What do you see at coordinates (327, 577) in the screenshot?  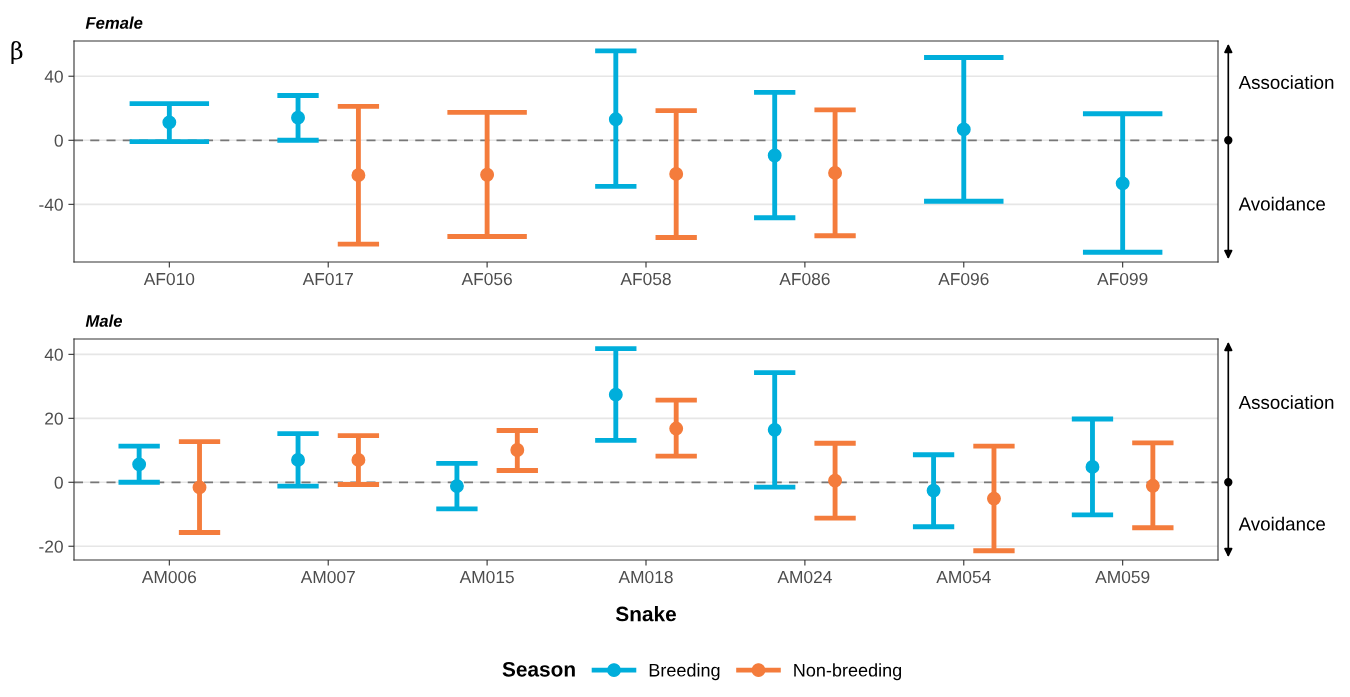 I see `x-tick-label: AM007` at bounding box center [327, 577].